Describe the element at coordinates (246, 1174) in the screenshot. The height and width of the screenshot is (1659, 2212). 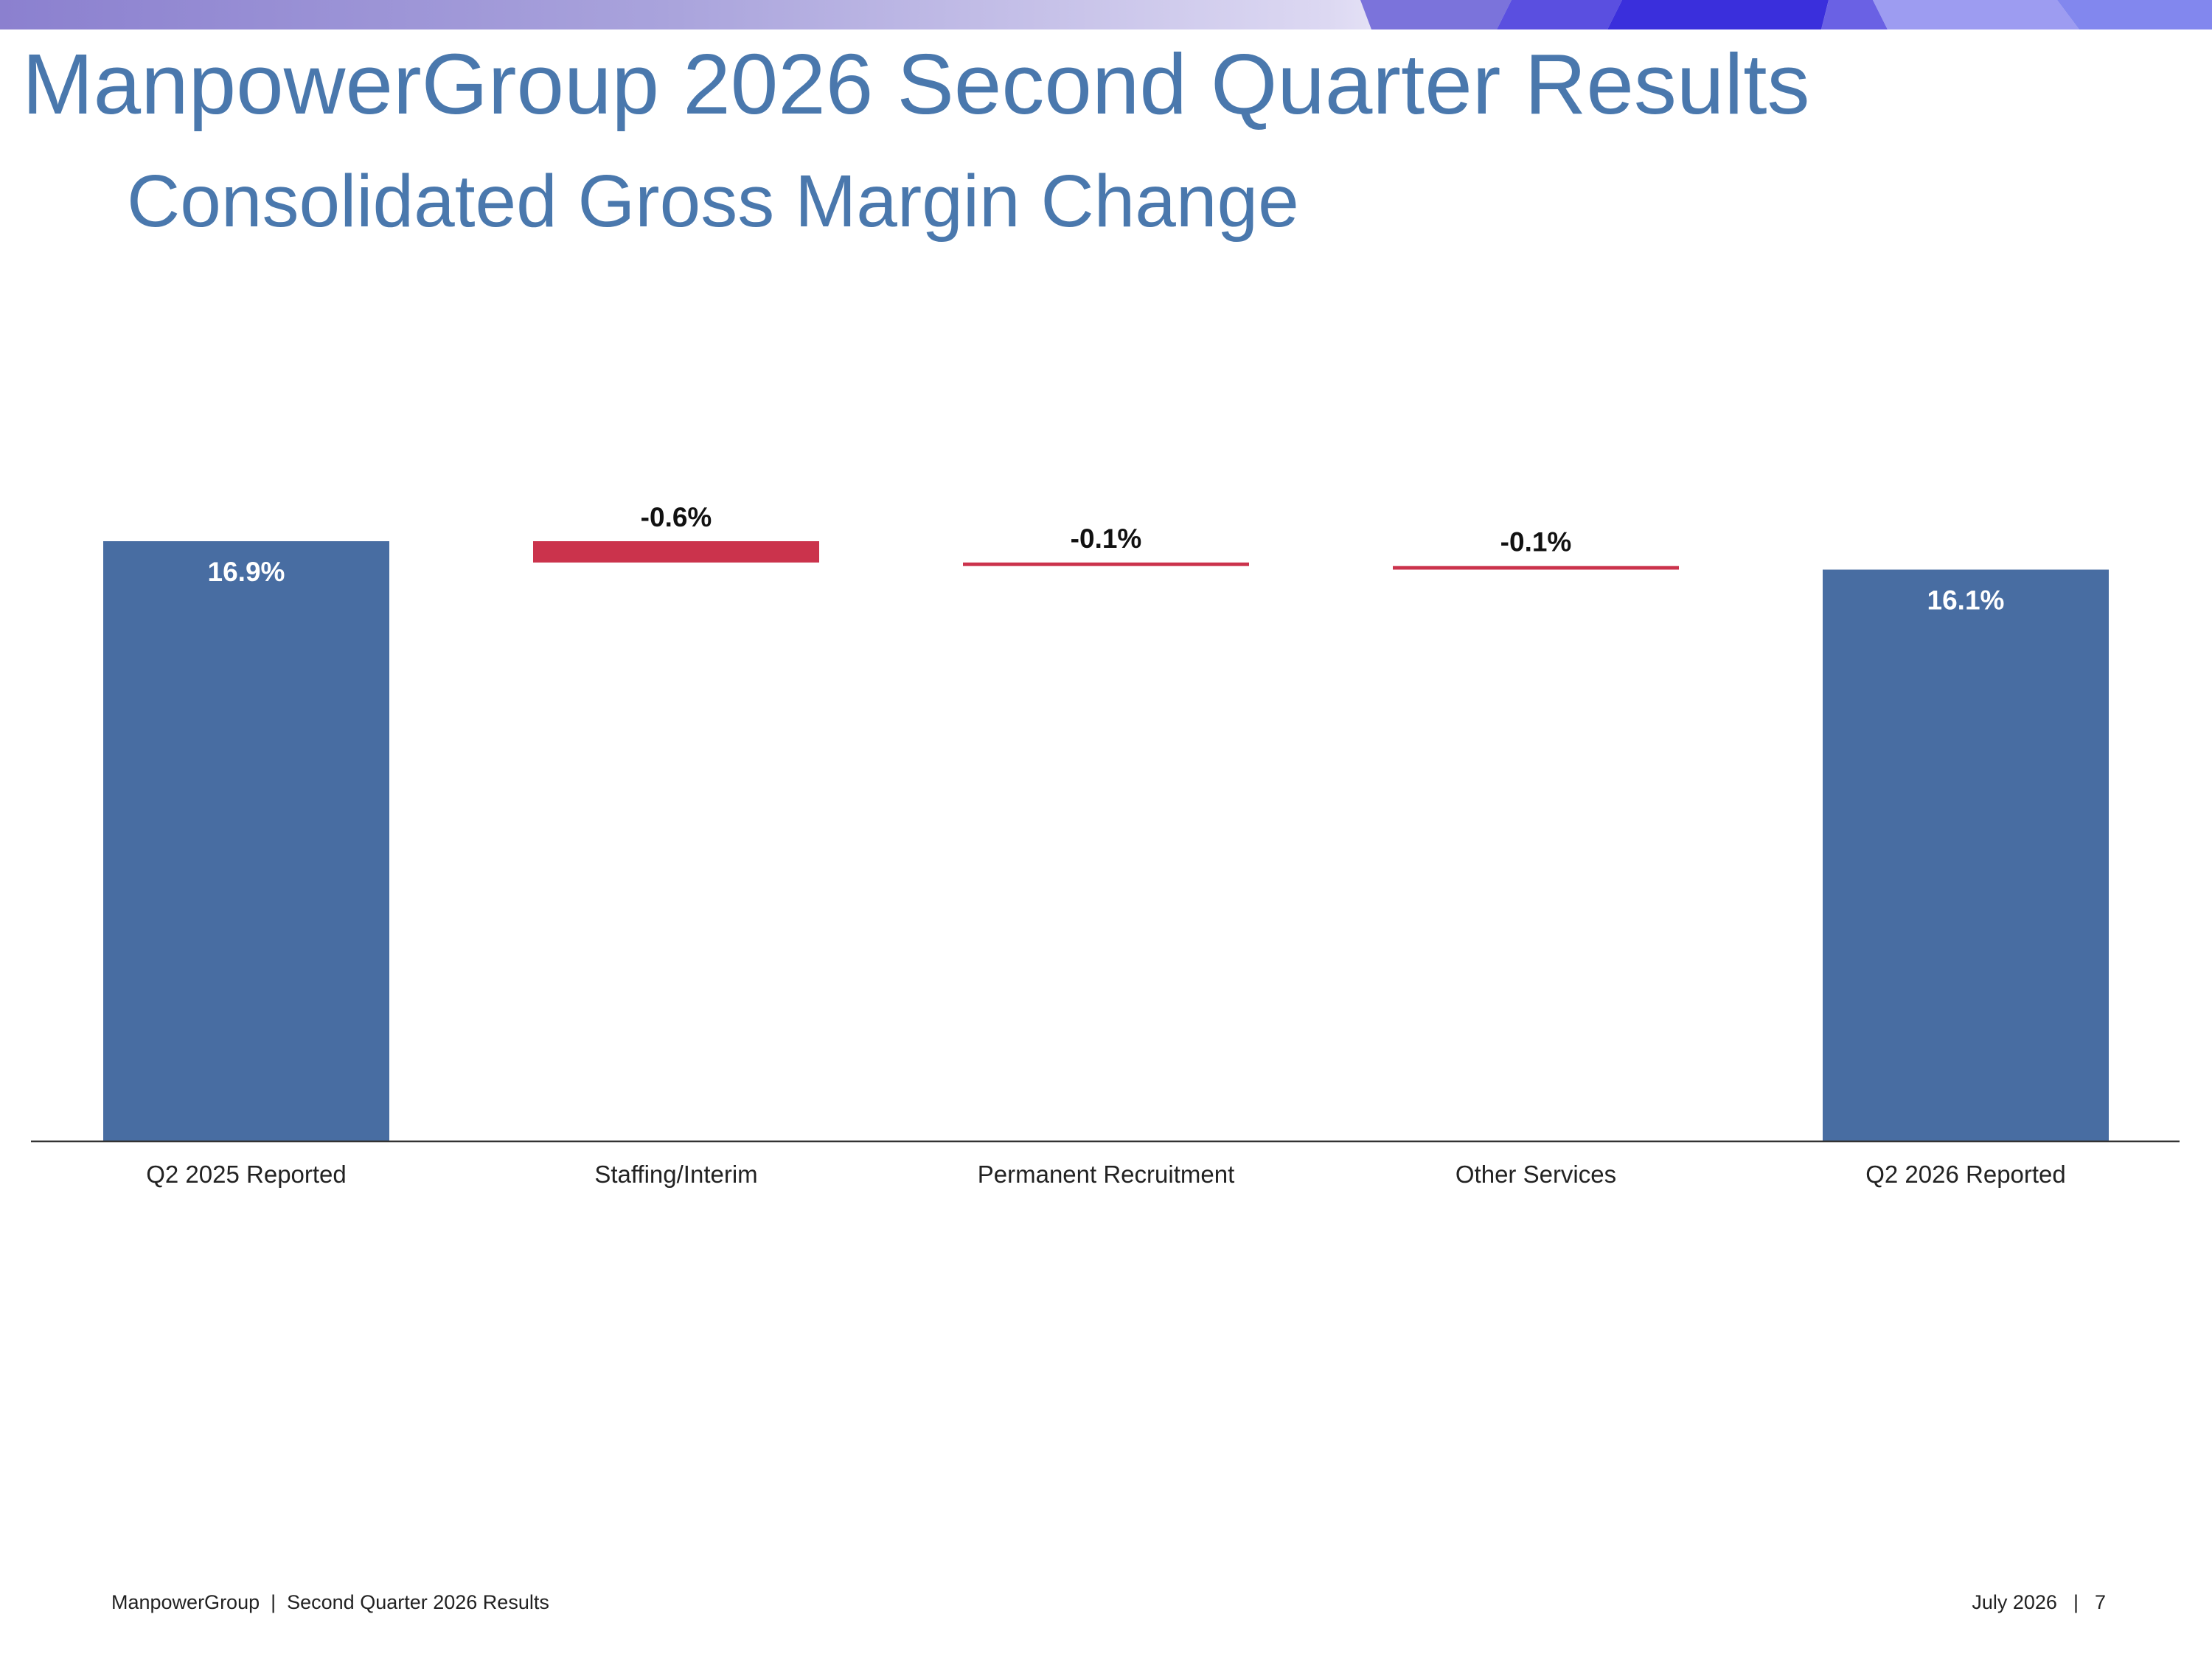
I see `category-label-1: Q2 2025 Reported` at that location.